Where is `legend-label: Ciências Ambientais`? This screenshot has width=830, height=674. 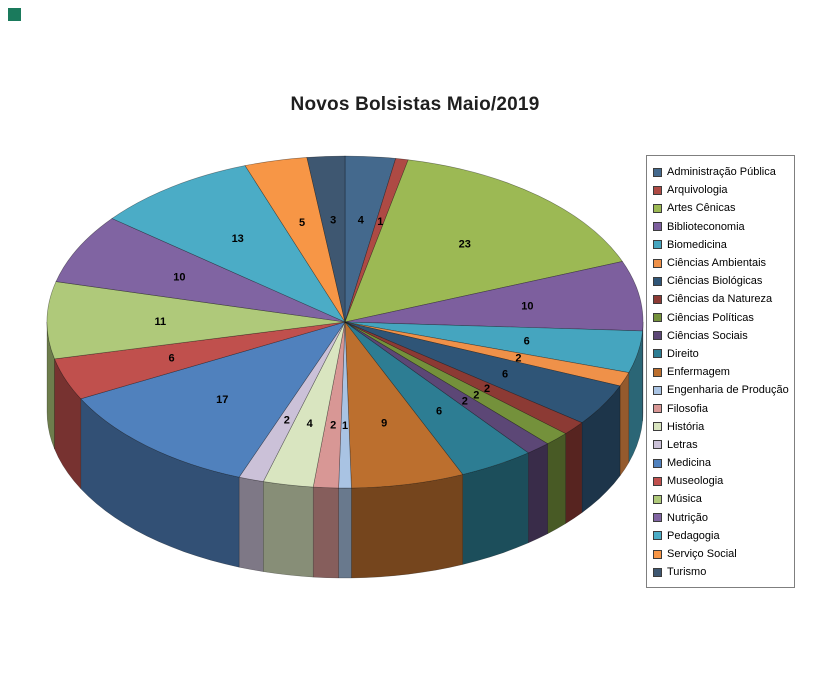
legend-label: Ciências Ambientais is located at coordinates (717, 263).